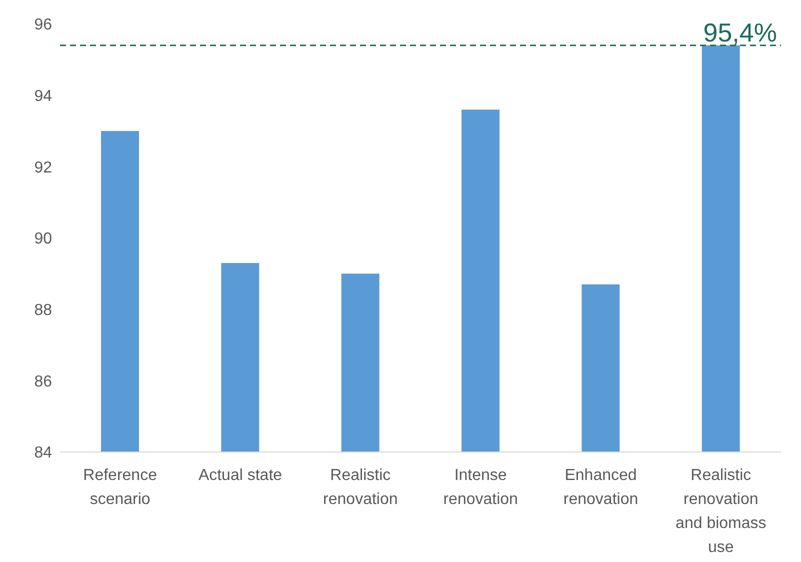  What do you see at coordinates (360, 487) in the screenshot?
I see `x-tick-label: Realistic renovation` at bounding box center [360, 487].